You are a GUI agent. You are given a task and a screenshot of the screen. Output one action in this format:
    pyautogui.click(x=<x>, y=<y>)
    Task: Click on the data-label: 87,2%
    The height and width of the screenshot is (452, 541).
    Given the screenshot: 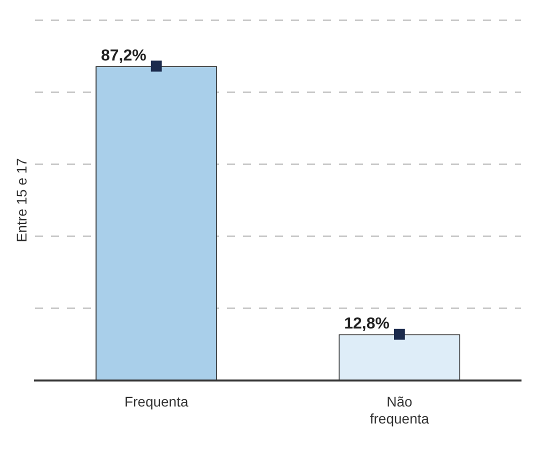 What is the action you would take?
    pyautogui.click(x=123, y=56)
    